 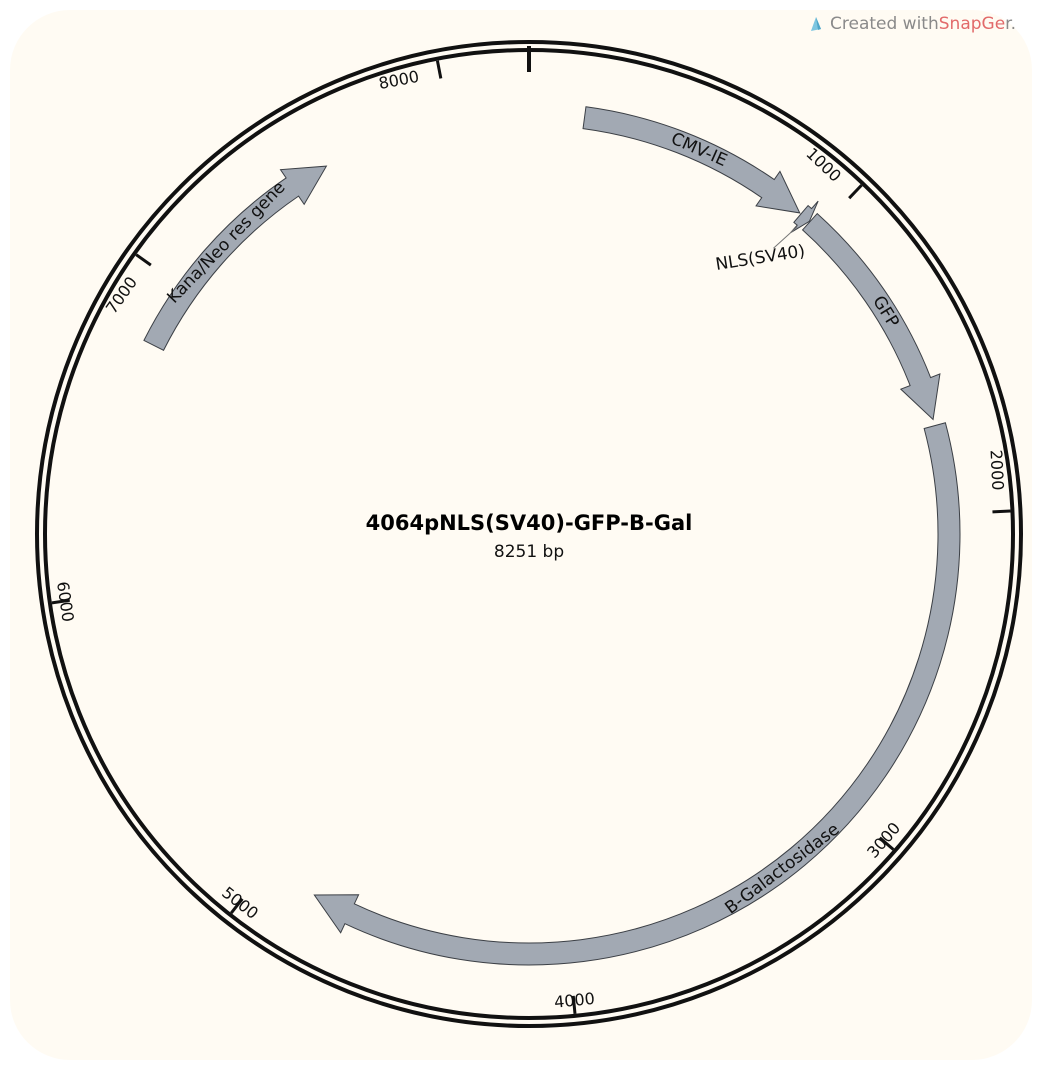 I want to click on feature-arrow-gfp, so click(x=871, y=316).